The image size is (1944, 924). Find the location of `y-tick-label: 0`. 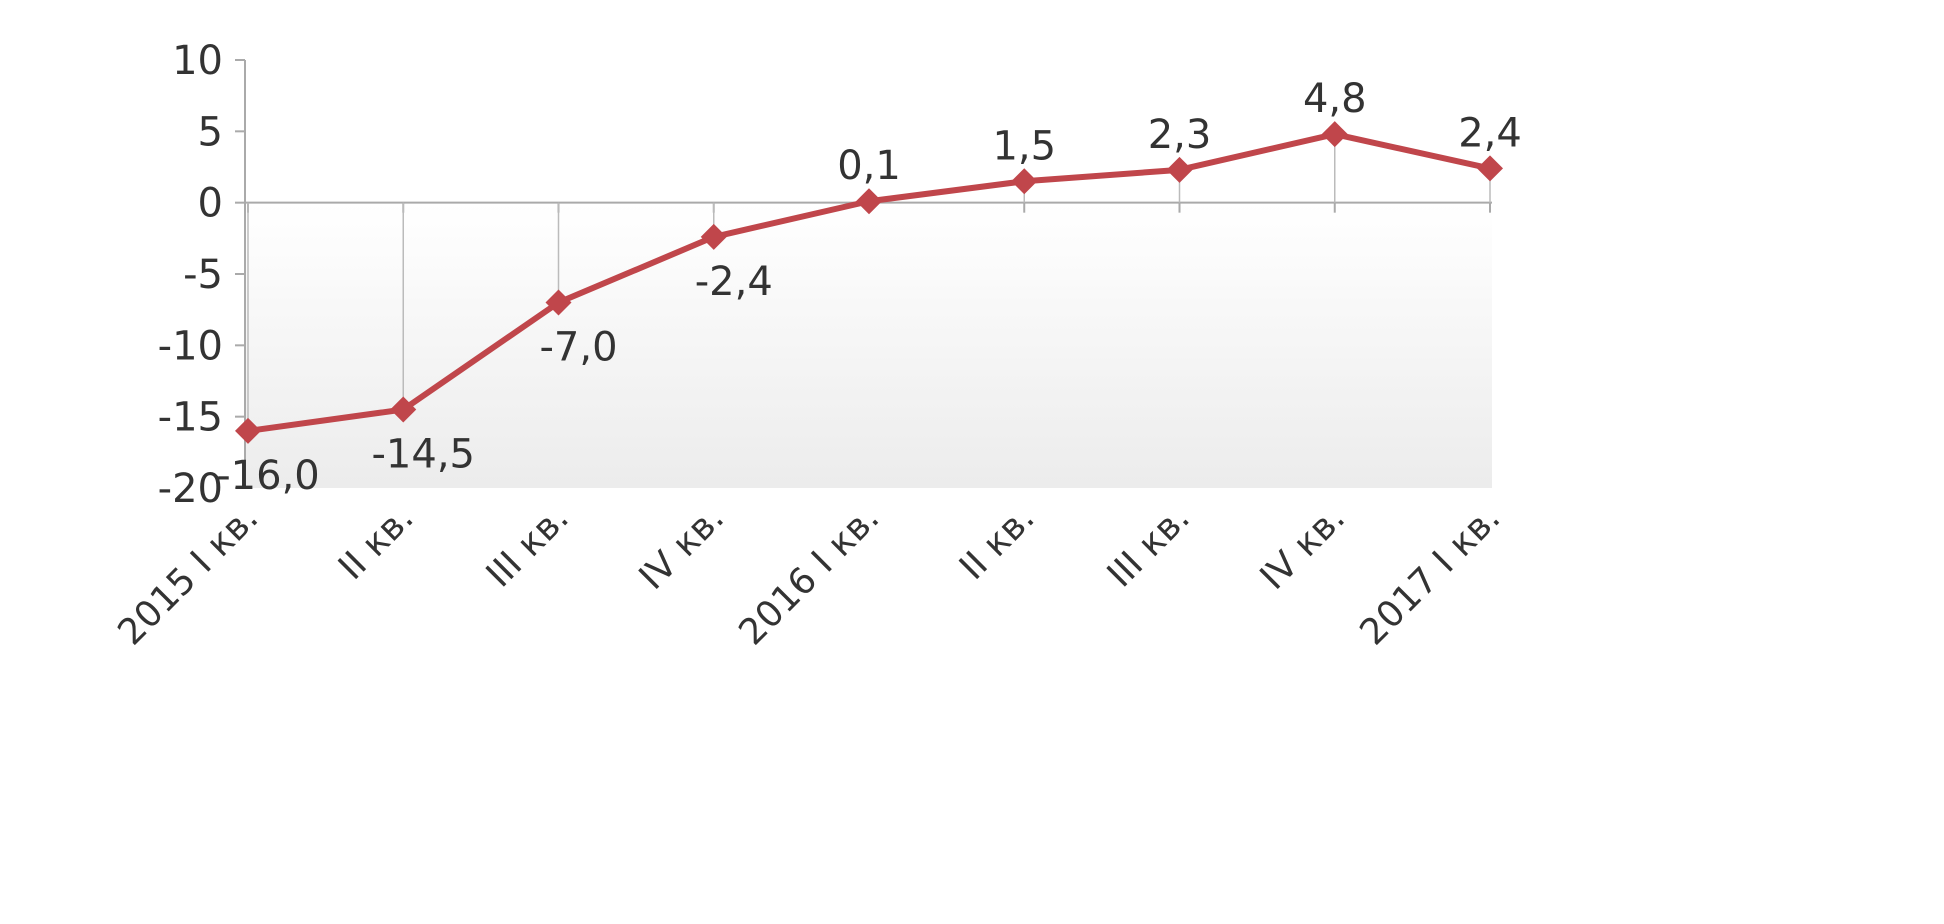

y-tick-label: 0 is located at coordinates (210, 204).